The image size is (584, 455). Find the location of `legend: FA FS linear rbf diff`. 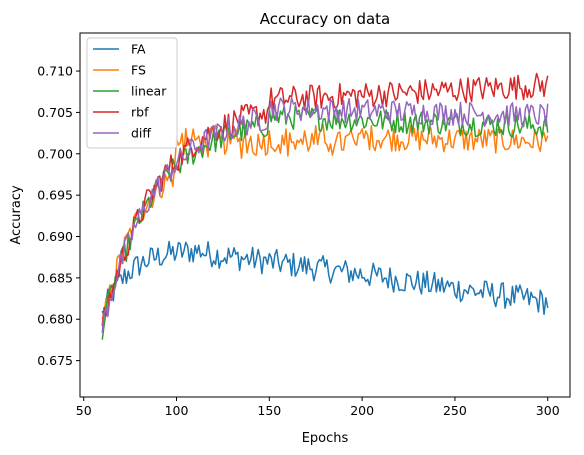

legend: FA FS linear rbf diff is located at coordinates (132, 93).